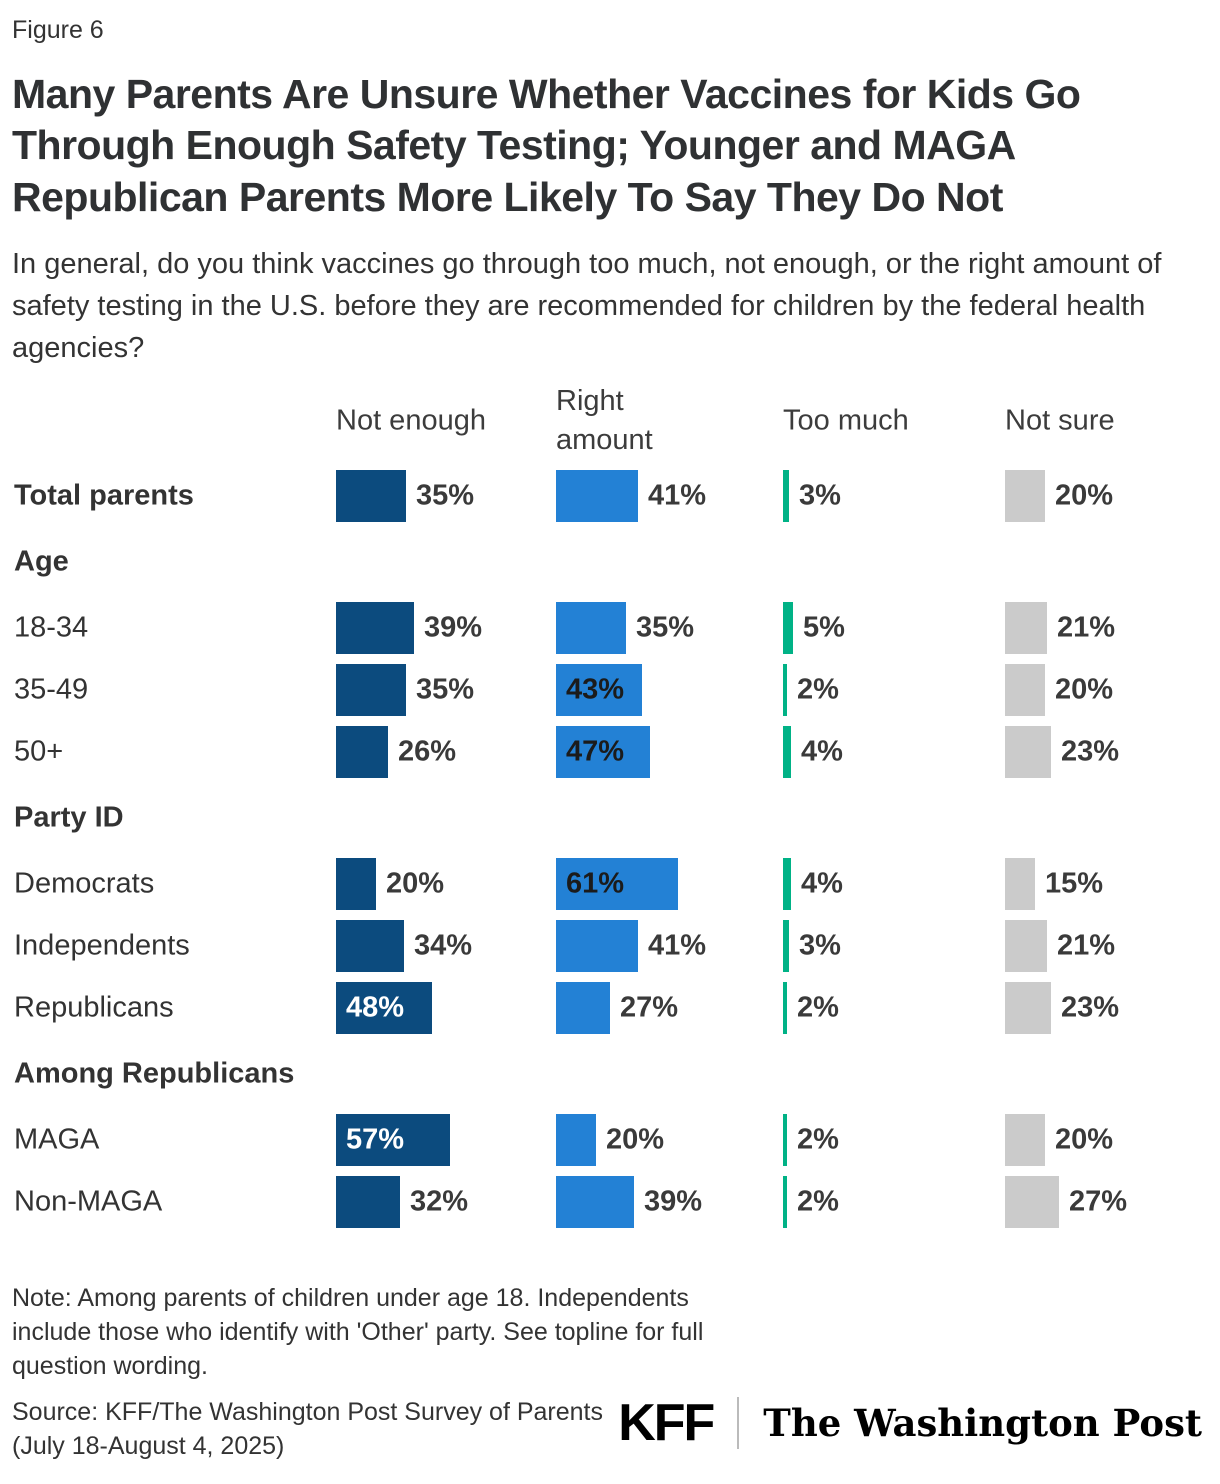  I want to click on value-label-not-sure: 27%, so click(1098, 1201).